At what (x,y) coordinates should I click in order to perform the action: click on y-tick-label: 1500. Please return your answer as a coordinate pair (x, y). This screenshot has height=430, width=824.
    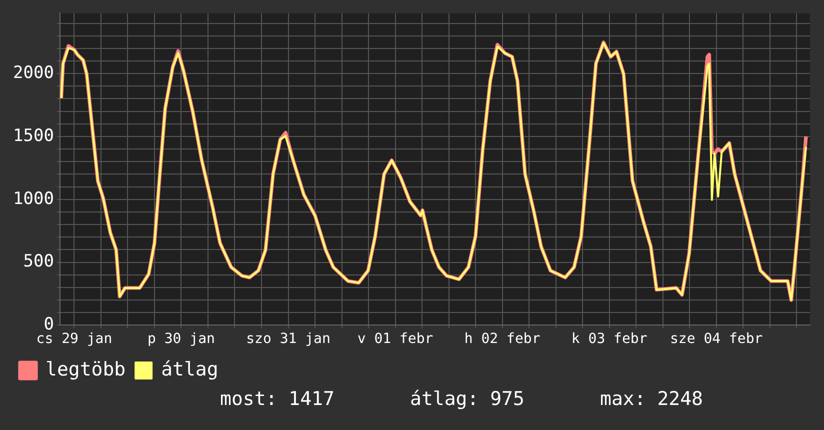
    Looking at the image, I should click on (33, 136).